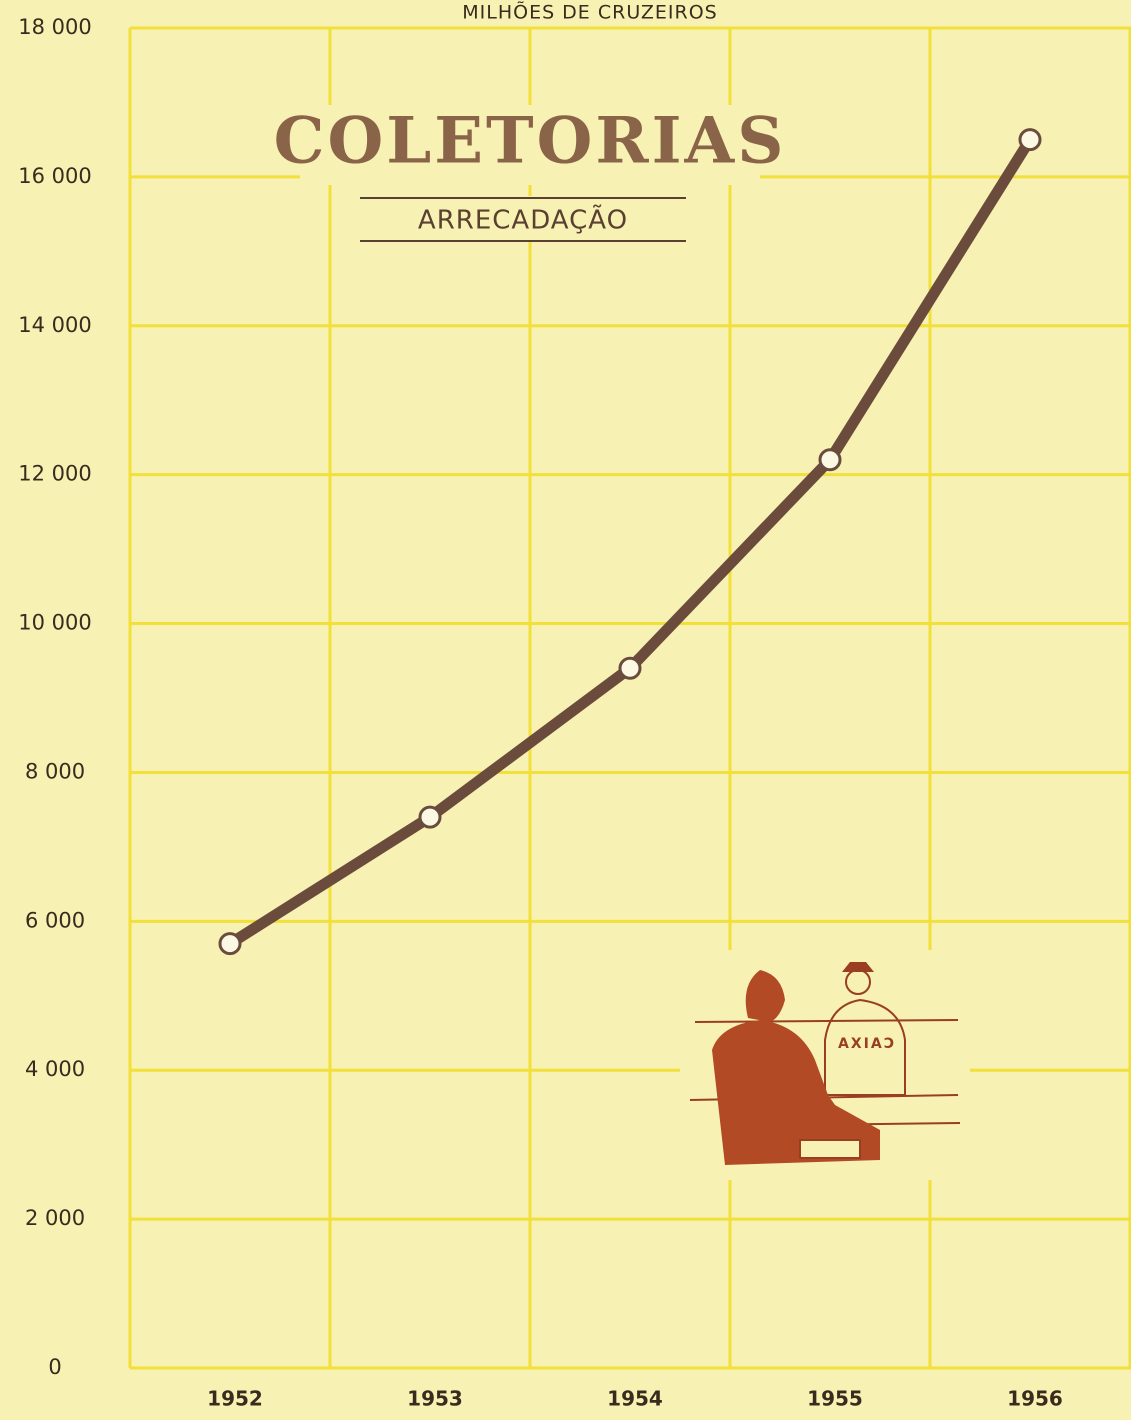 This screenshot has width=1131, height=1420. What do you see at coordinates (796, 1092) in the screenshot?
I see `customer` at bounding box center [796, 1092].